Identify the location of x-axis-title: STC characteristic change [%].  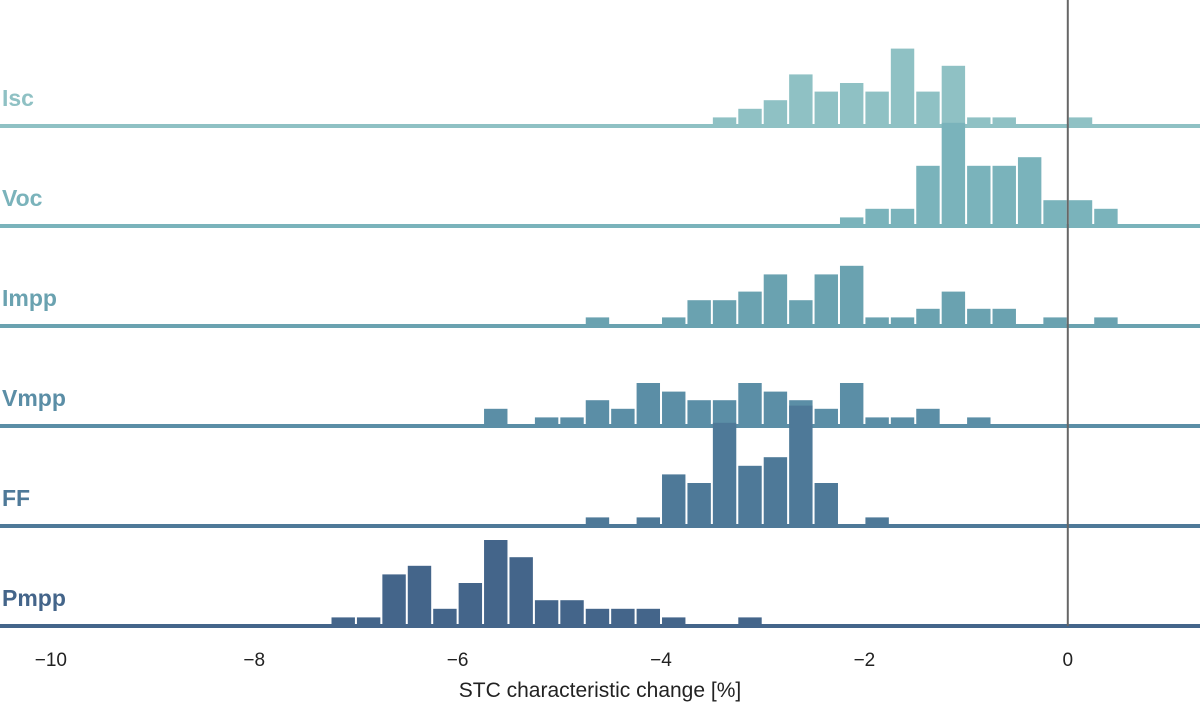
(600, 690).